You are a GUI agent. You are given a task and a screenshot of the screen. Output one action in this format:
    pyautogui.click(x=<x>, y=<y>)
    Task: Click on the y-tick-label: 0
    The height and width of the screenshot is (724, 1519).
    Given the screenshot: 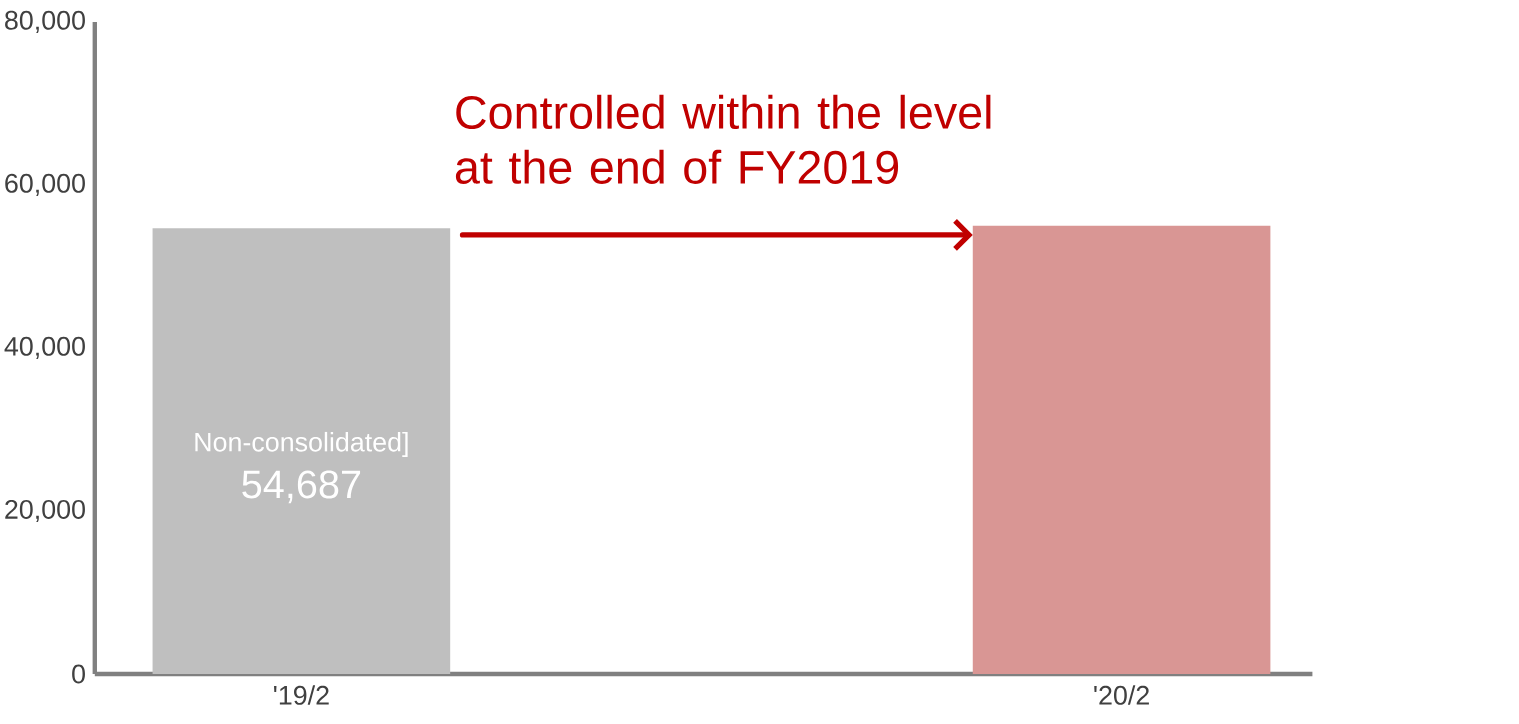 What is the action you would take?
    pyautogui.click(x=78, y=674)
    